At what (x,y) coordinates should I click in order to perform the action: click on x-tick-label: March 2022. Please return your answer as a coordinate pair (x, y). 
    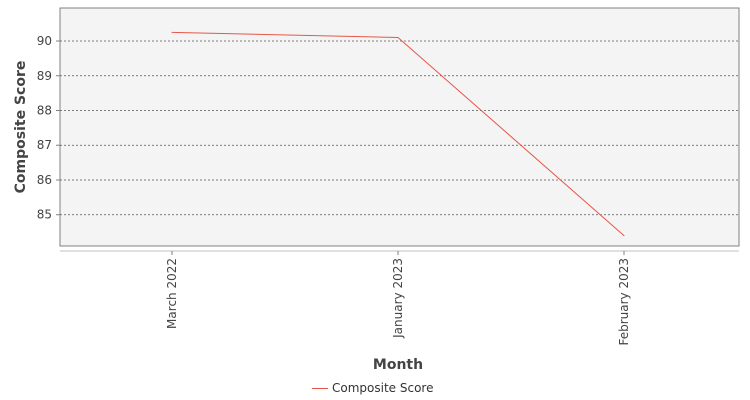
    Looking at the image, I should click on (172, 293).